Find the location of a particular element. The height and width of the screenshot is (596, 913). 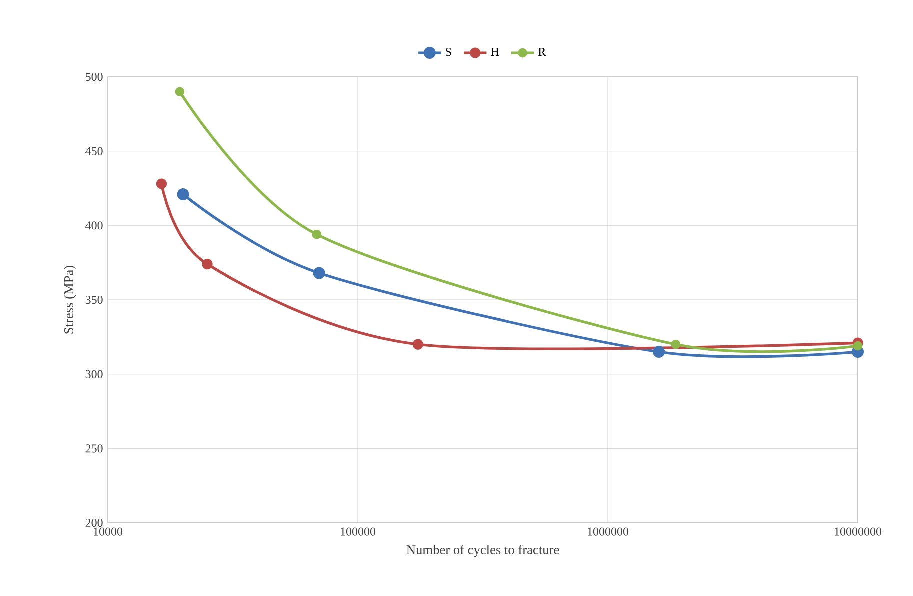

x-axis-title: Number of cycles to fracture is located at coordinates (483, 551).